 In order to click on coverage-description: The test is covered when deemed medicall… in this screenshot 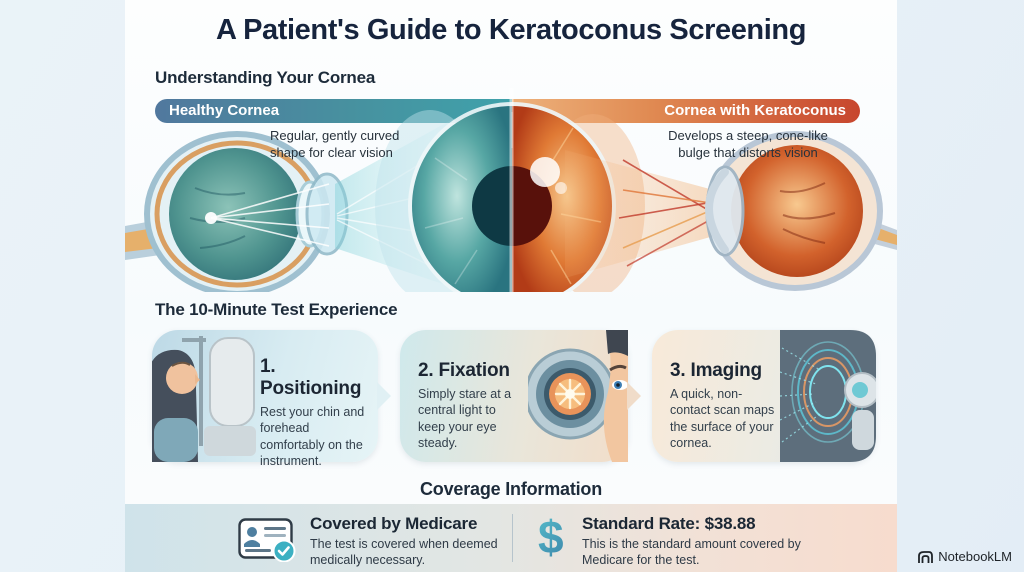, I will do `click(404, 552)`.